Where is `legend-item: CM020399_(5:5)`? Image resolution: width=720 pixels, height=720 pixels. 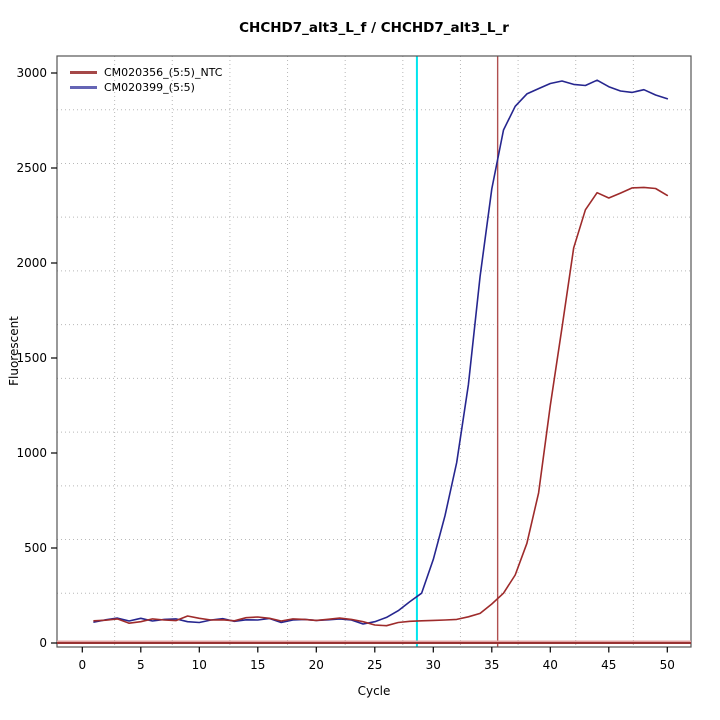
legend-item: CM020399_(5:5) is located at coordinates (146, 87).